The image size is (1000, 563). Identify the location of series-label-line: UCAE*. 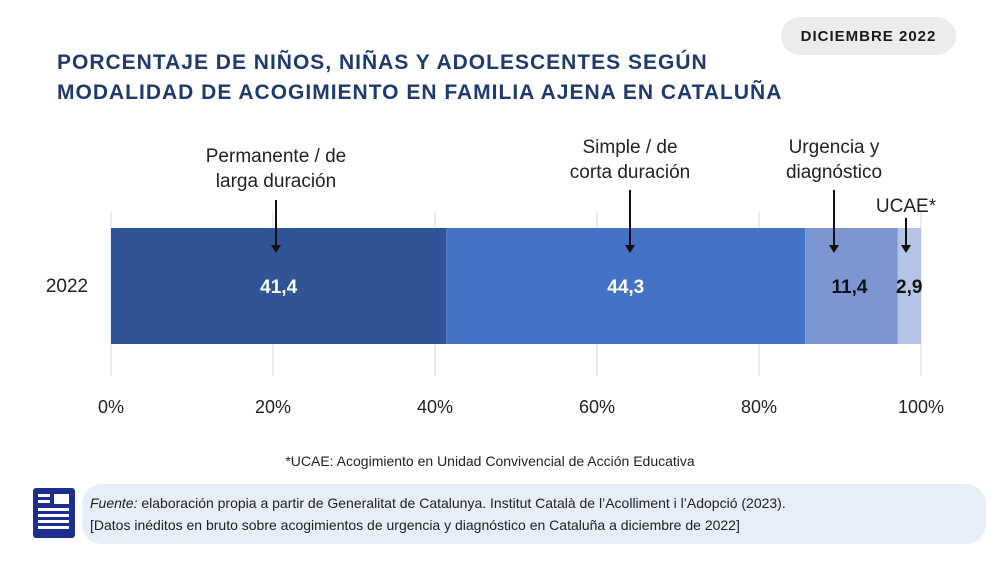
(906, 206).